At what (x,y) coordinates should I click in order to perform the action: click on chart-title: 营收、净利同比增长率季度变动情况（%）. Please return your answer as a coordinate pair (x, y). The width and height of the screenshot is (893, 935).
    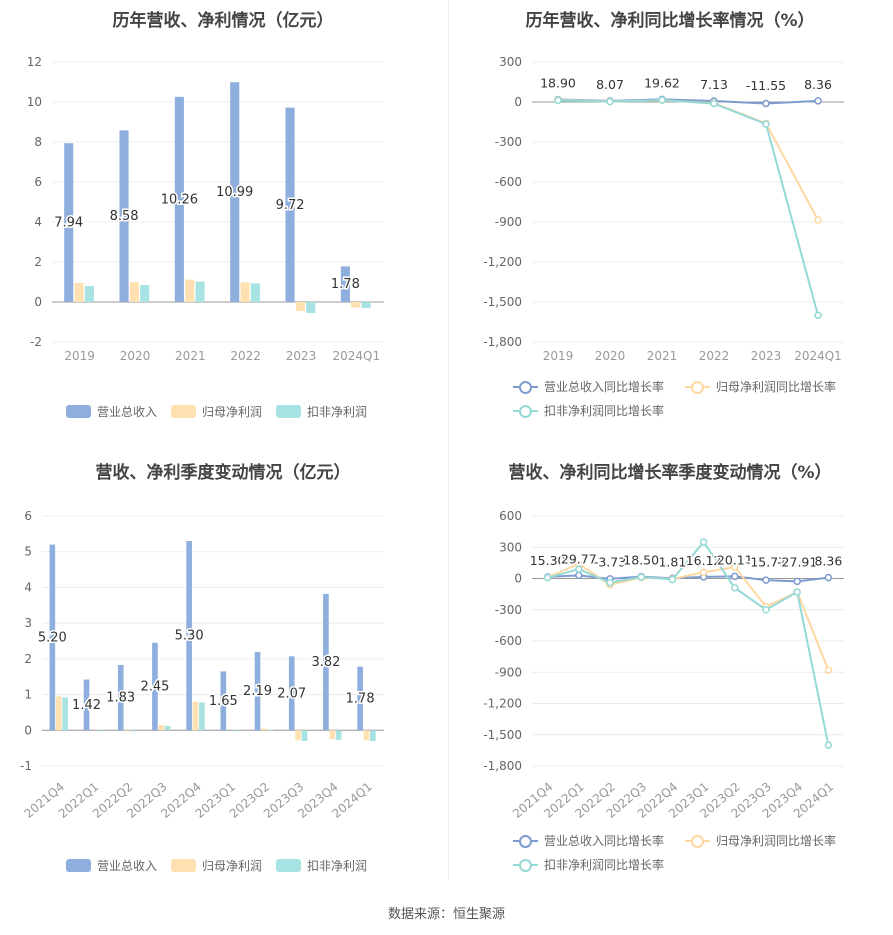
    Looking at the image, I should click on (670, 473).